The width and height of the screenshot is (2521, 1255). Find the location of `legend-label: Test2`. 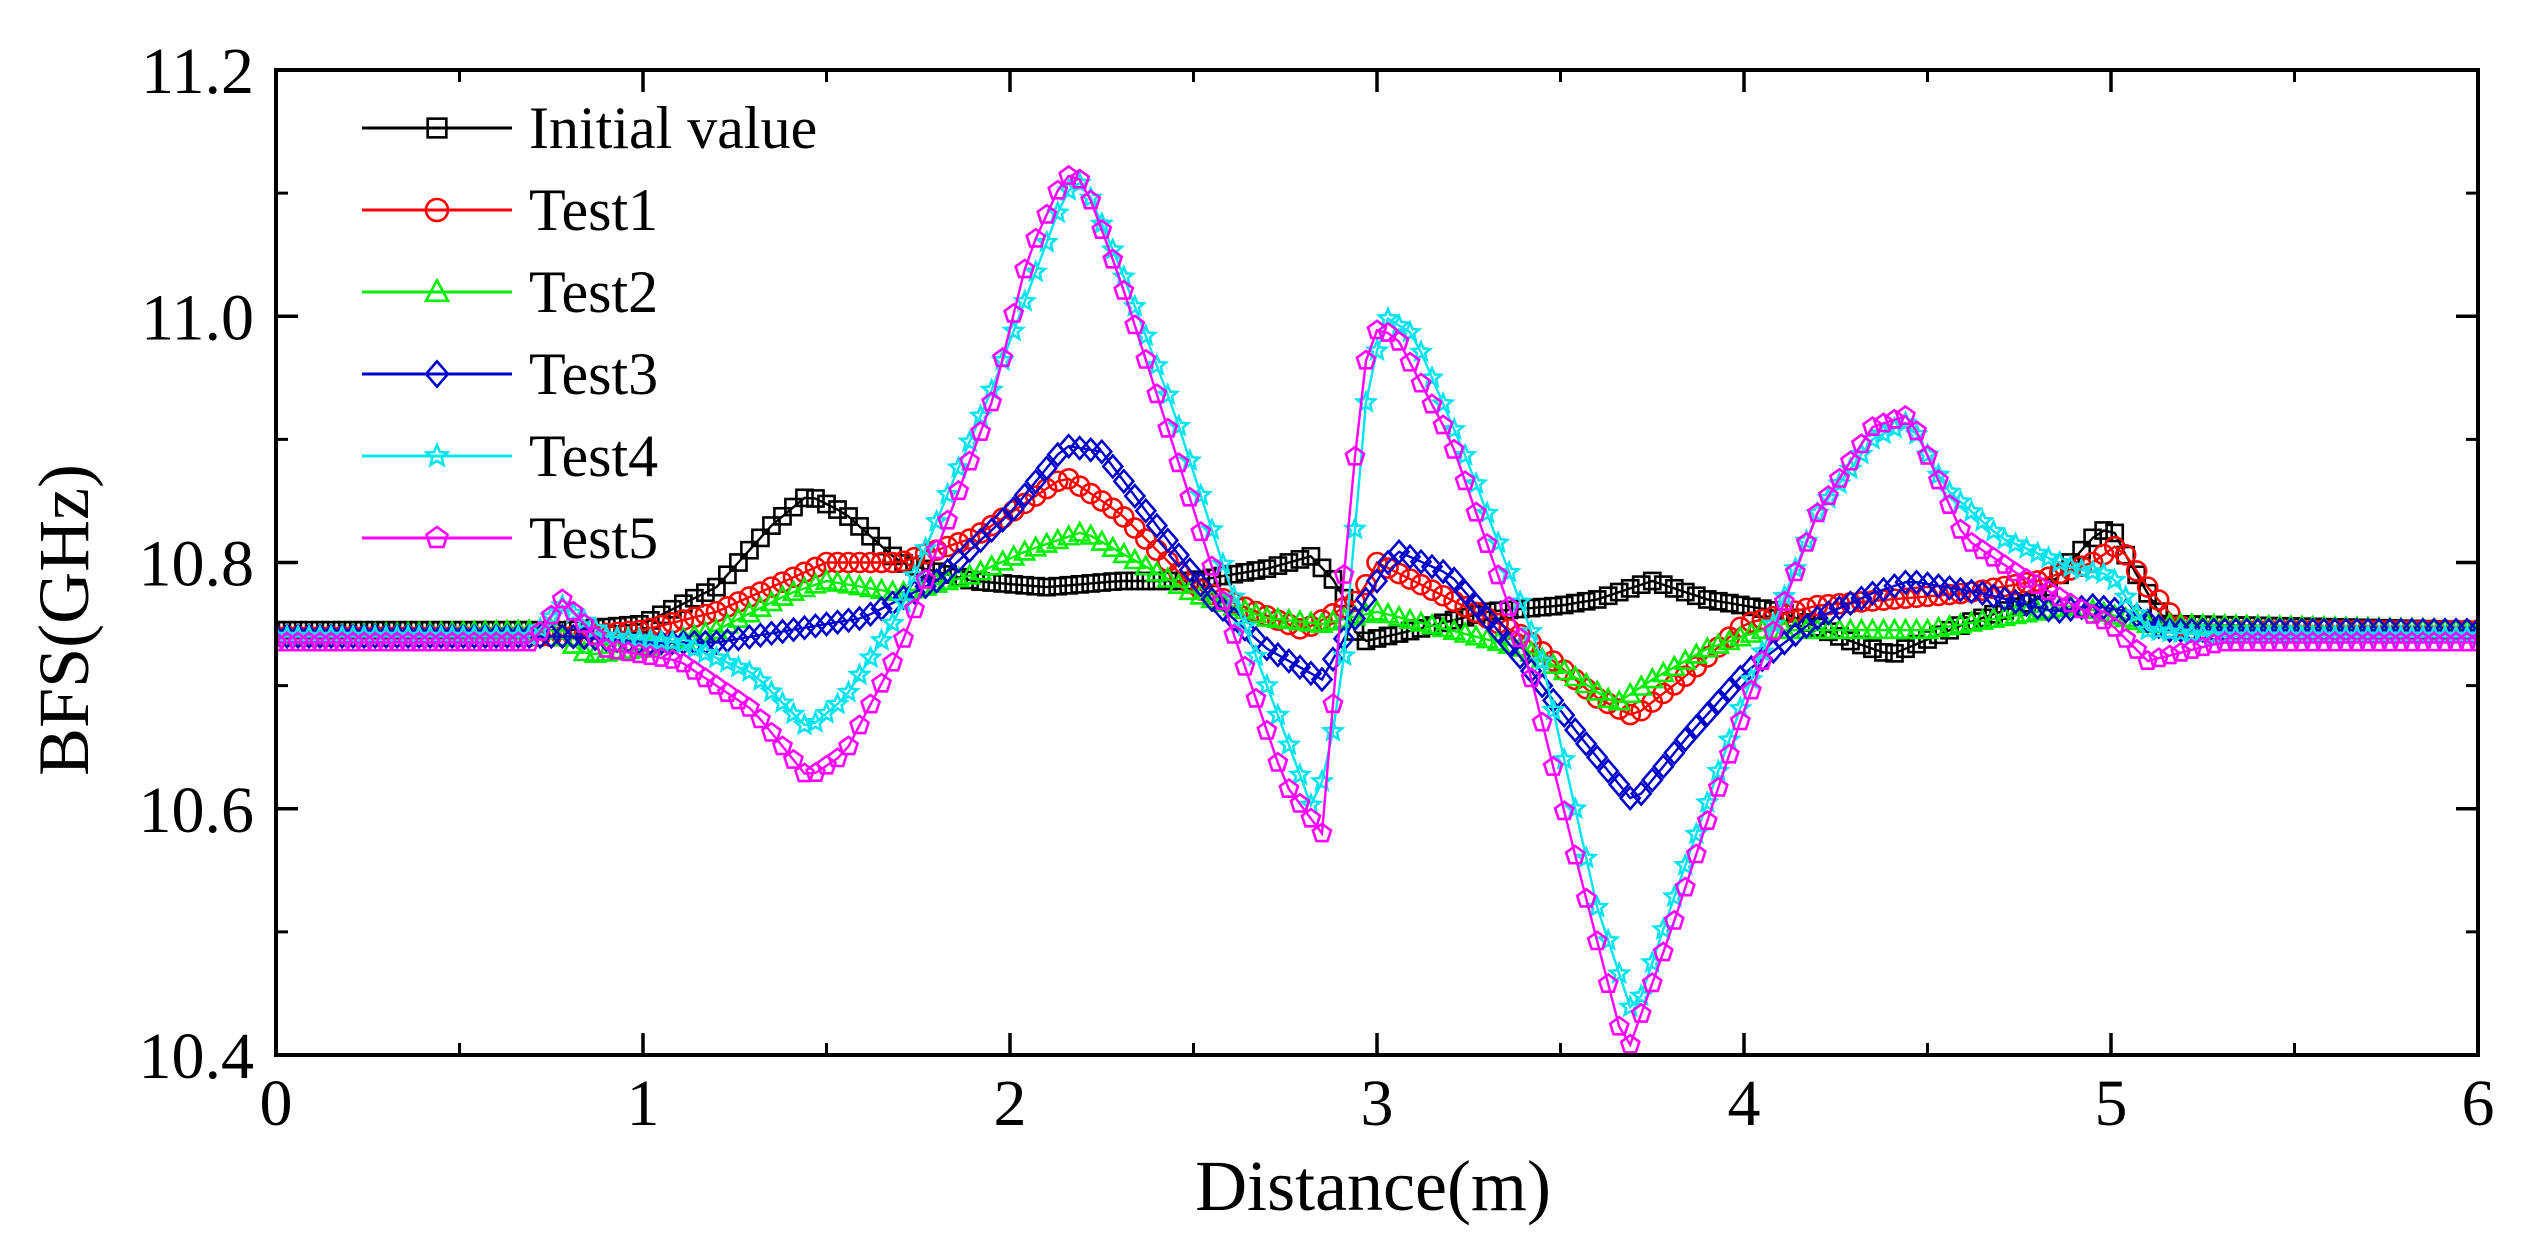

legend-label: Test2 is located at coordinates (593, 292).